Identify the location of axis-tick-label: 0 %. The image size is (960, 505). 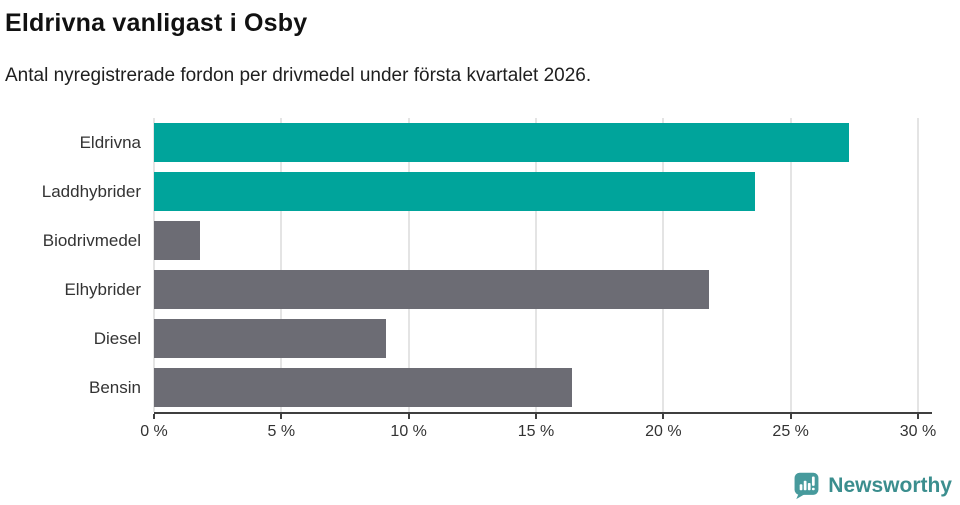
(154, 431).